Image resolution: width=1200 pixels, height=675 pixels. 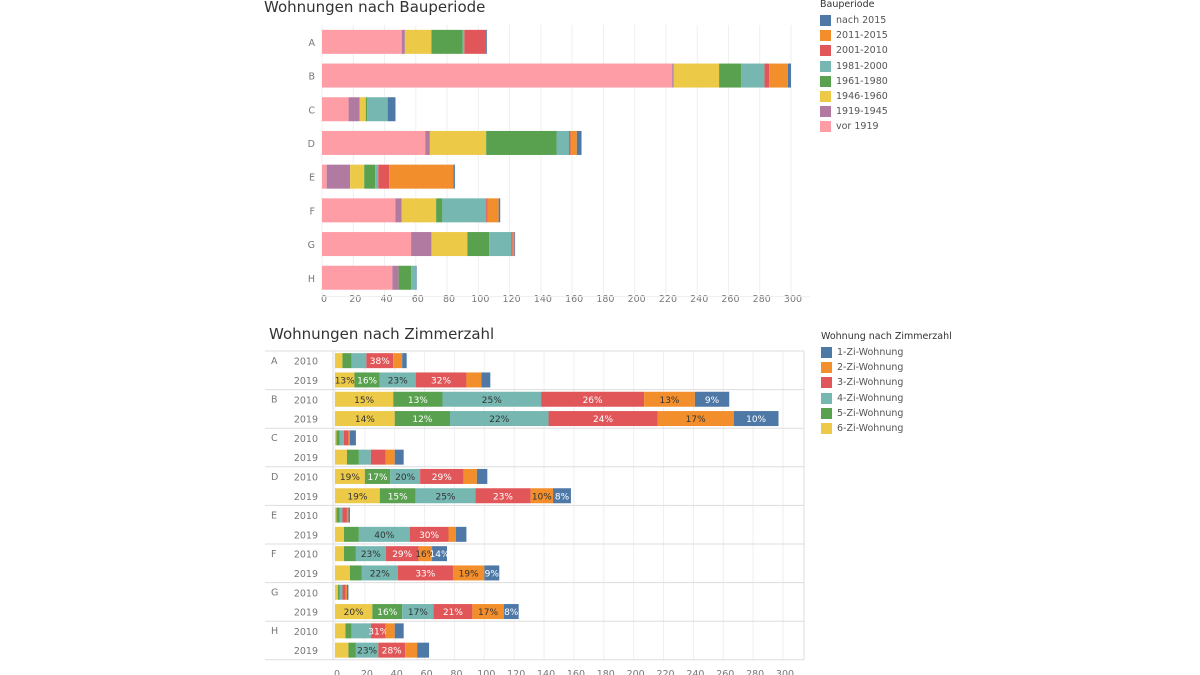 What do you see at coordinates (785, 672) in the screenshot?
I see `x-tick-label: 300` at bounding box center [785, 672].